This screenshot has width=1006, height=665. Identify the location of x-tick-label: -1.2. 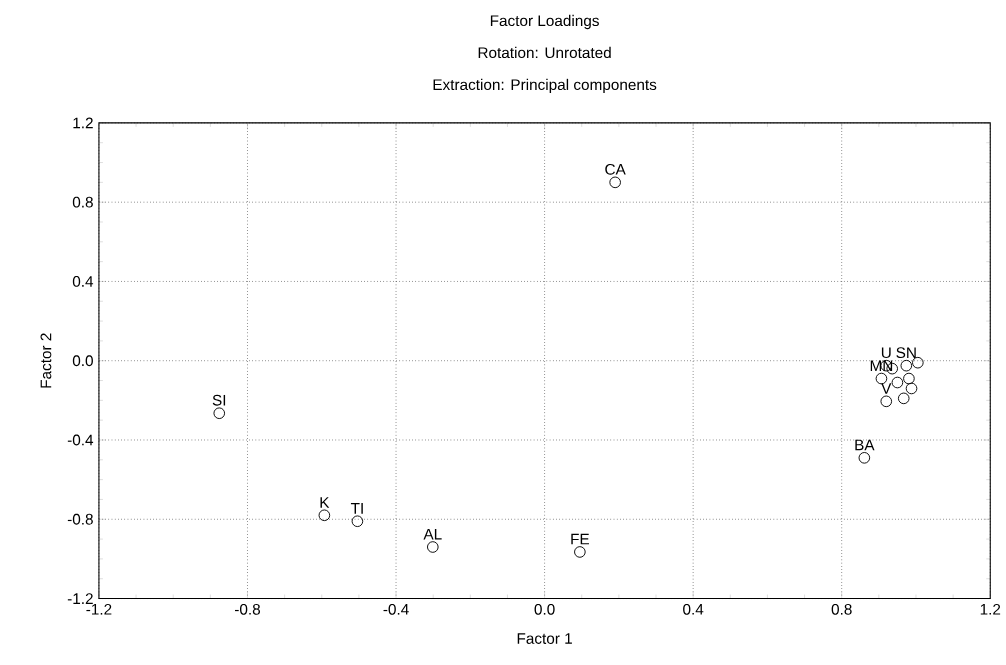
(99, 609).